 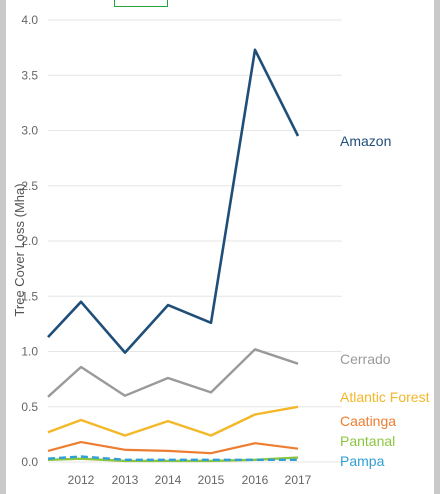 What do you see at coordinates (173, 373) in the screenshot?
I see `series-line-cerrado` at bounding box center [173, 373].